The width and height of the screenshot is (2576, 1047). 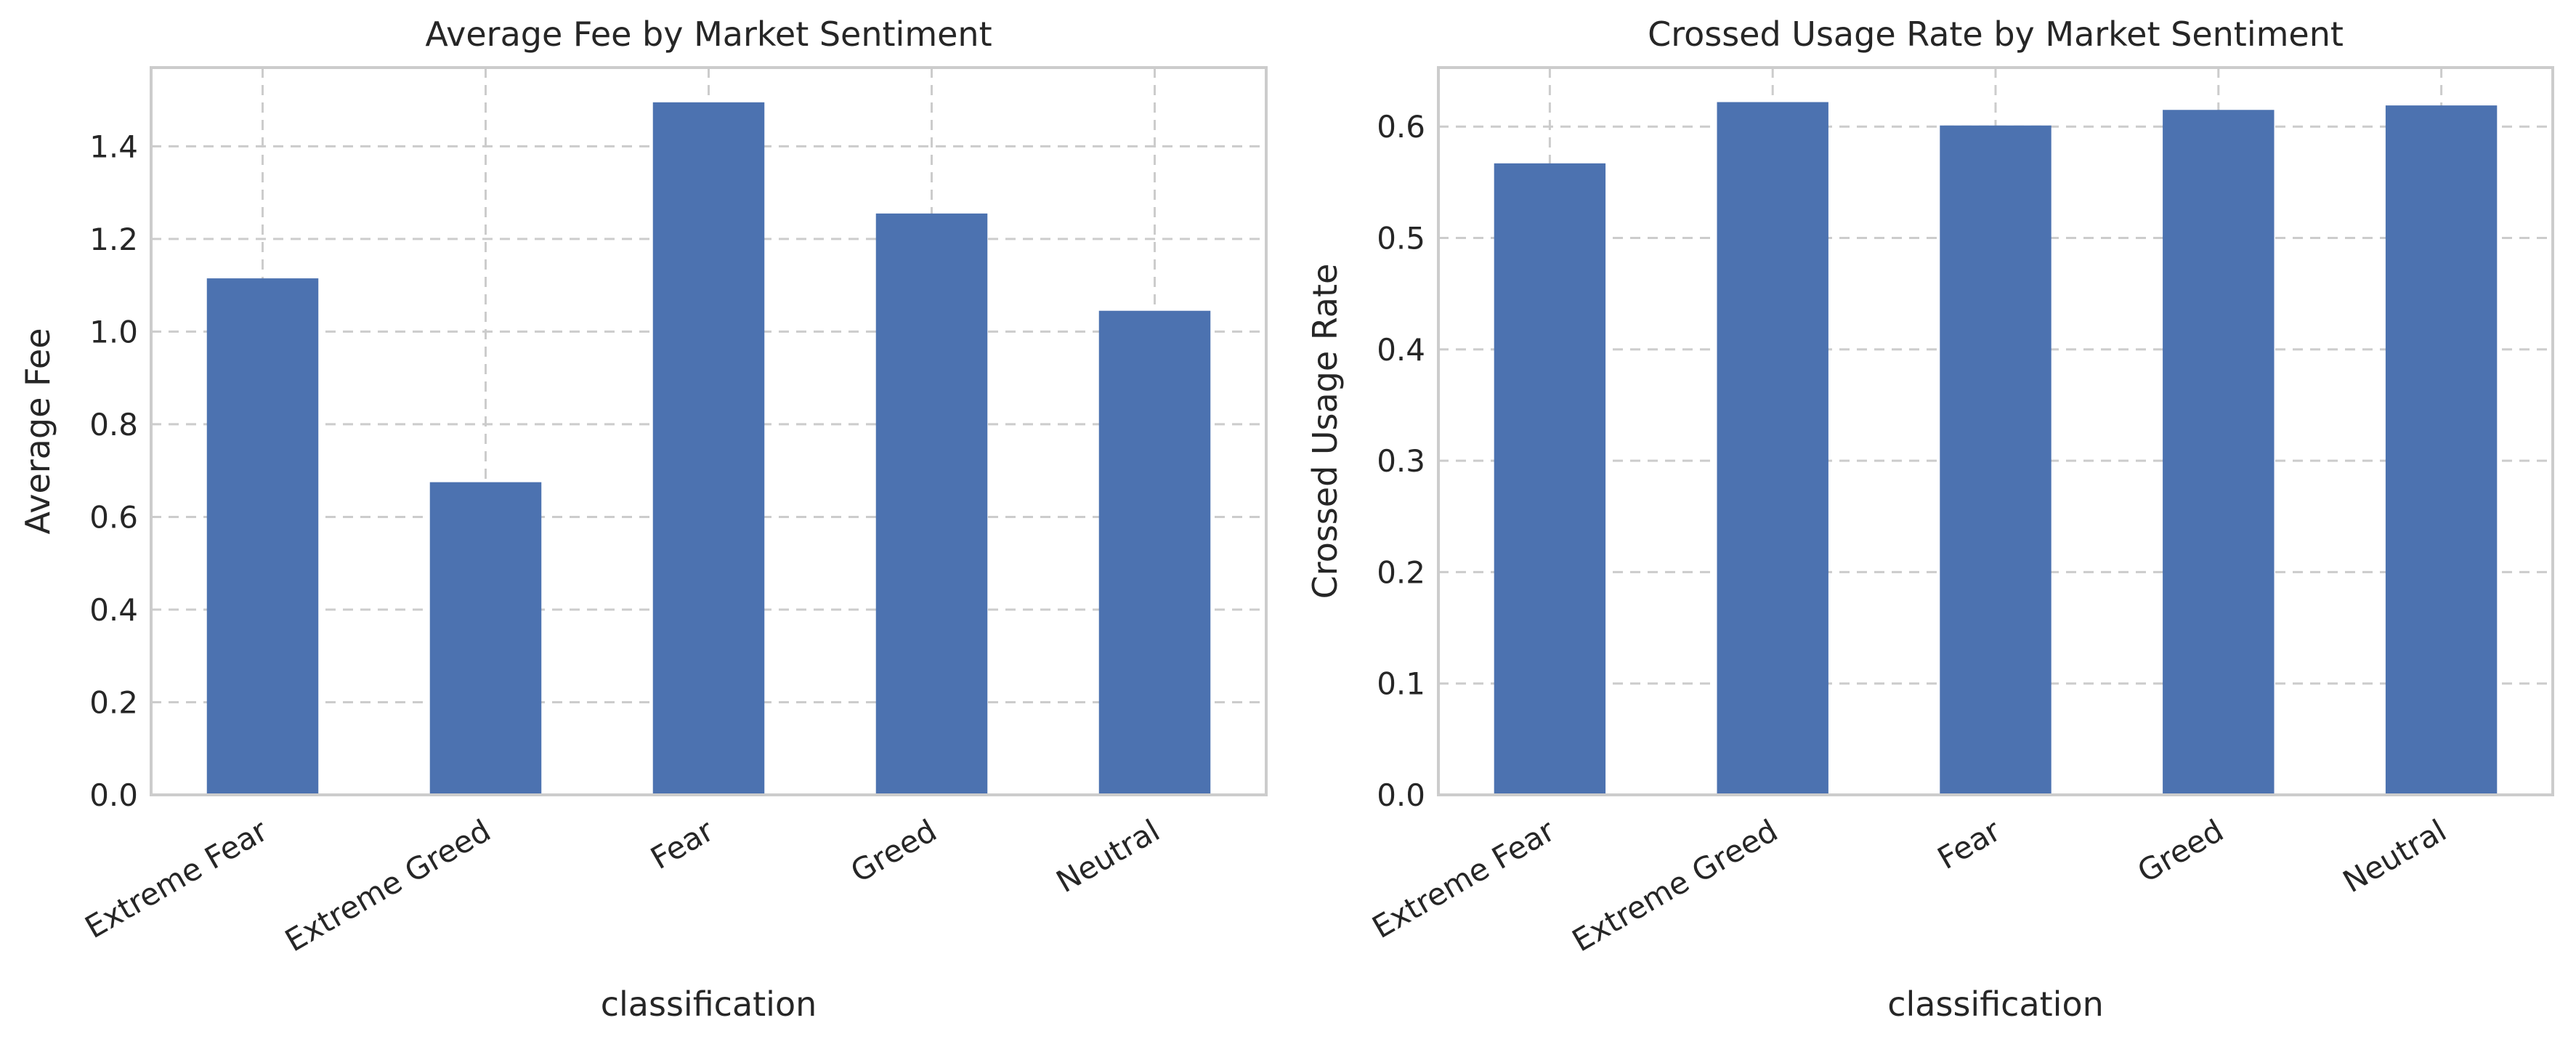 What do you see at coordinates (1325, 431) in the screenshot?
I see `y-axis-label: Crossed Usage Rate` at bounding box center [1325, 431].